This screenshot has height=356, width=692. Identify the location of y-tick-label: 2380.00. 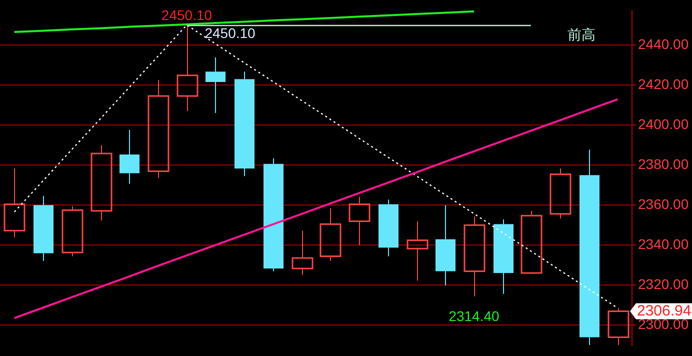
(663, 164).